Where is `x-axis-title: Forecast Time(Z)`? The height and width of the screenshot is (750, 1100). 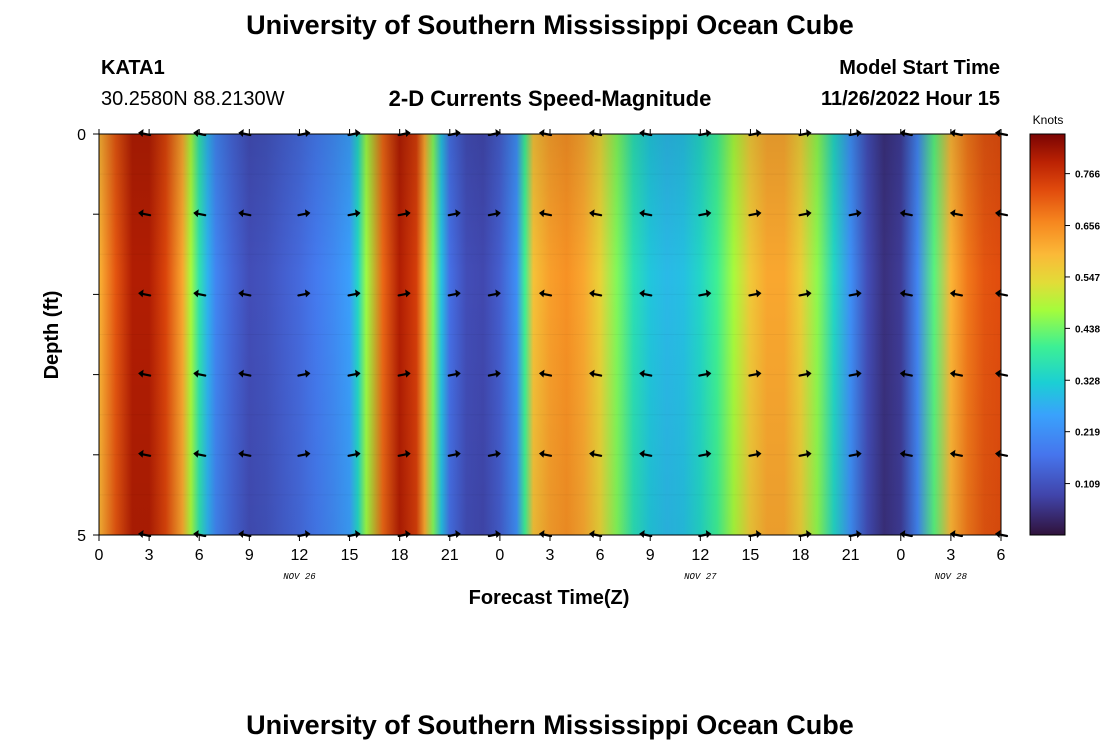
x-axis-title: Forecast Time(Z) is located at coordinates (549, 598).